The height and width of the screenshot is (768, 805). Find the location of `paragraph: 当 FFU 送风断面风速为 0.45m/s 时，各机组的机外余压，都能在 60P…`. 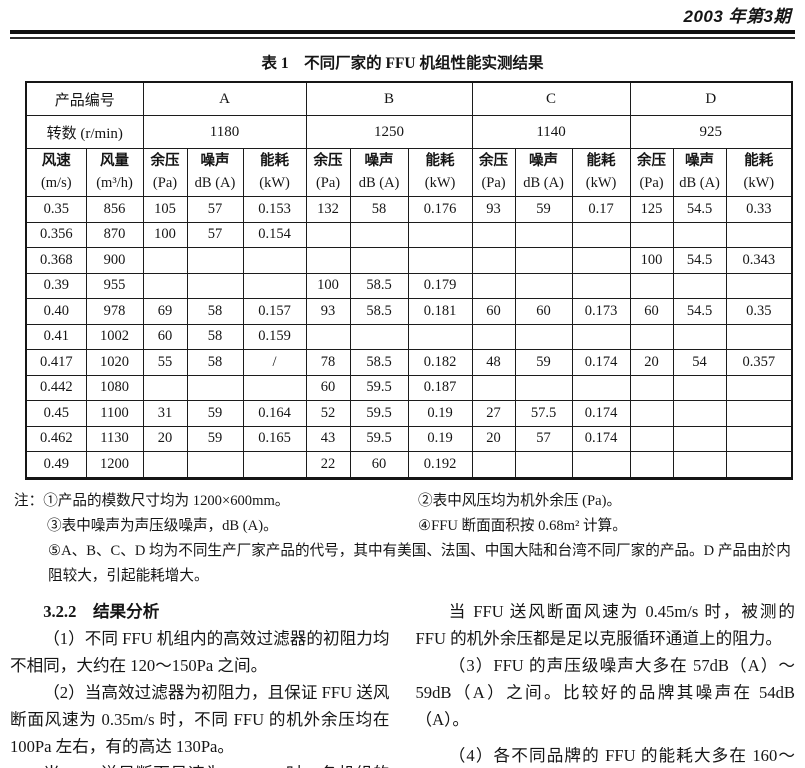

paragraph: 当 FFU 送风断面风速为 0.45m/s 时，各机组的机外余压，都能在 60P… is located at coordinates (199, 764).